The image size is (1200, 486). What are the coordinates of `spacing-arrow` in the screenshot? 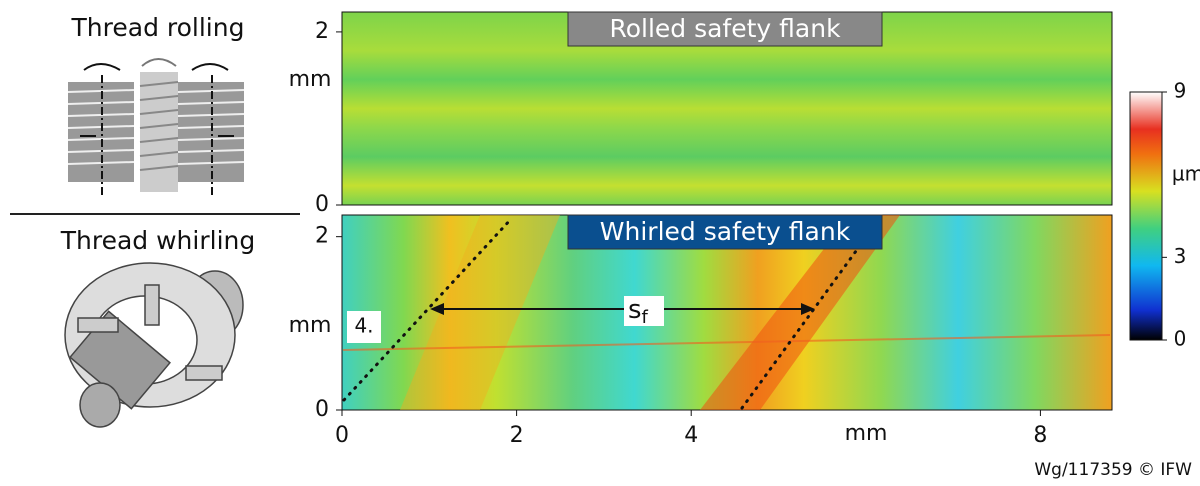 It's located at (622, 311).